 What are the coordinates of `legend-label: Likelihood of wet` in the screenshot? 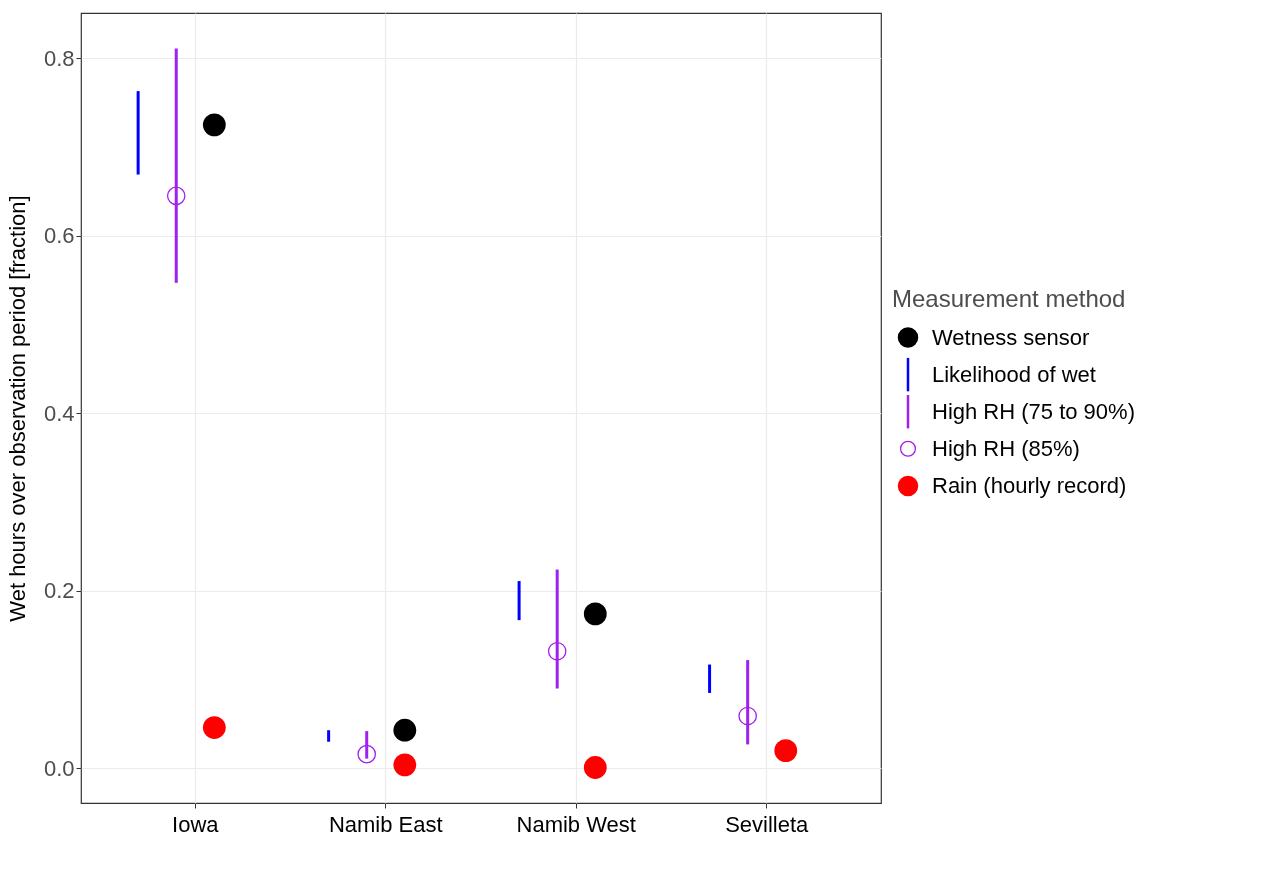 It's located at (1014, 374).